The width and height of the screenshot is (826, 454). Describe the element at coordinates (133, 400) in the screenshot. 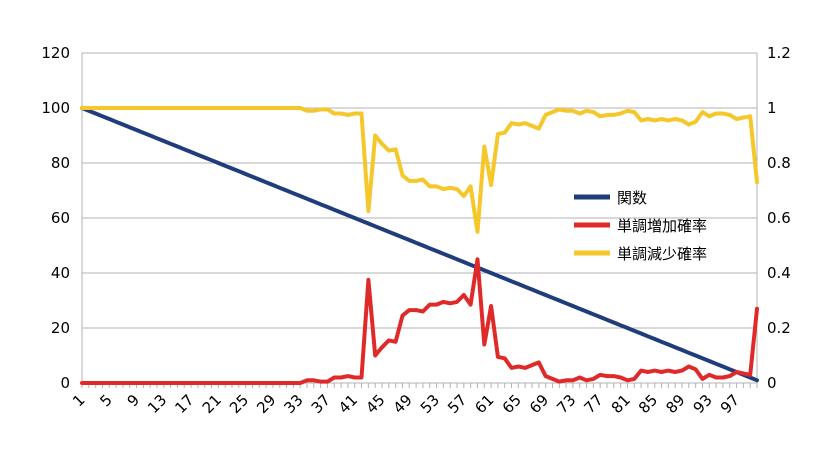

I see `x-tick-label: 9` at that location.